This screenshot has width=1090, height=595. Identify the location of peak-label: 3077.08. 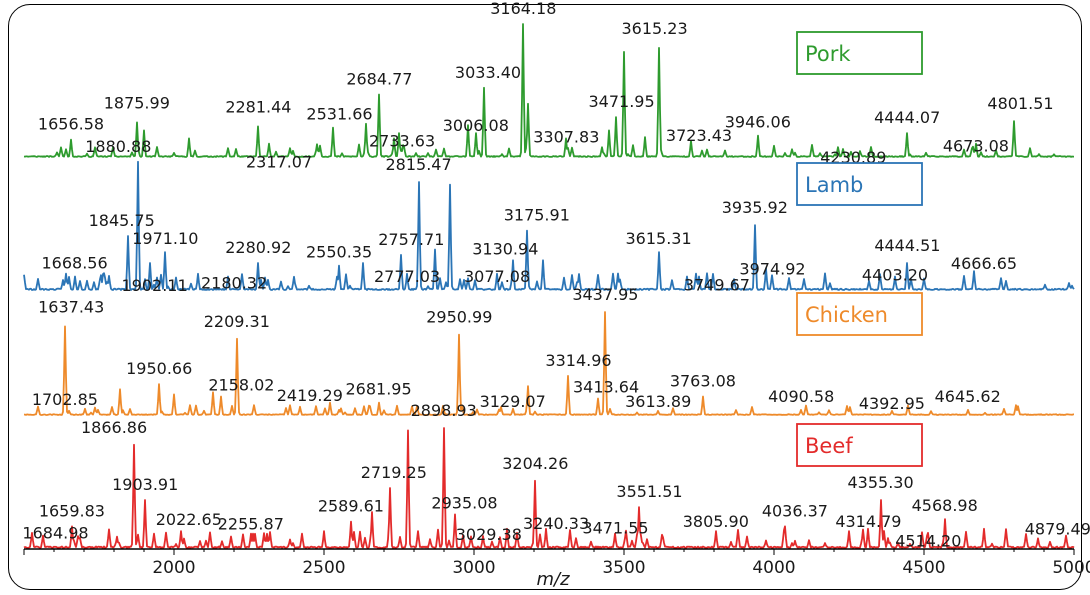
(497, 276).